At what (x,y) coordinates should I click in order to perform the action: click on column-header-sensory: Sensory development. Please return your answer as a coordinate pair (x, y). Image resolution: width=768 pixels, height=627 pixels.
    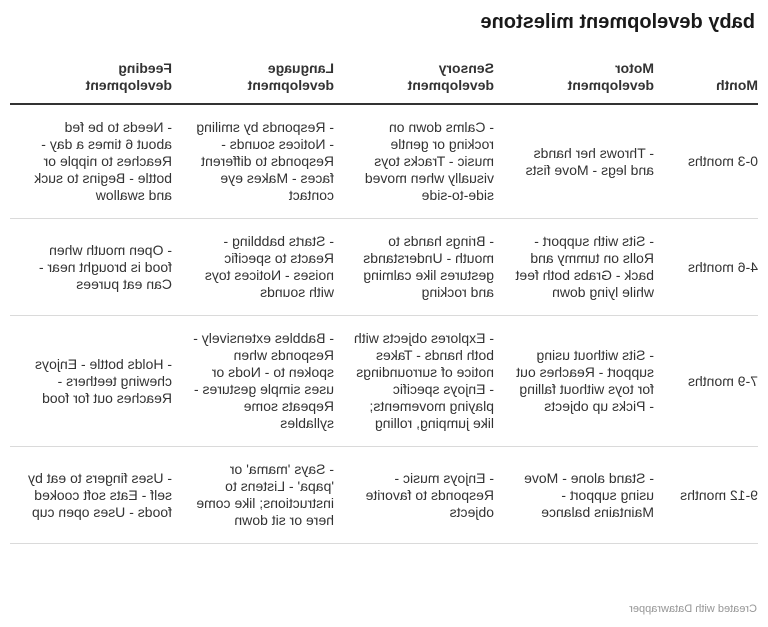
    Looking at the image, I should click on (414, 69).